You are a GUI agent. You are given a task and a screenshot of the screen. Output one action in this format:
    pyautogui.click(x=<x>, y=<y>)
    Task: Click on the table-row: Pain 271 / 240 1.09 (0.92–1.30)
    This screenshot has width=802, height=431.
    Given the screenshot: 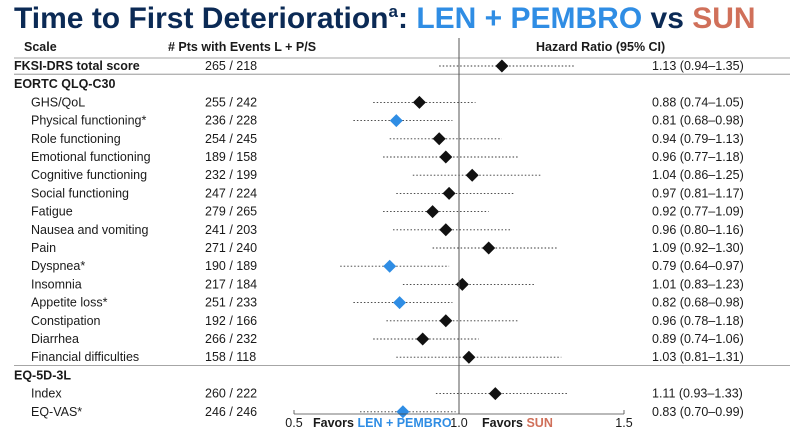 What is the action you would take?
    pyautogui.click(x=387, y=248)
    